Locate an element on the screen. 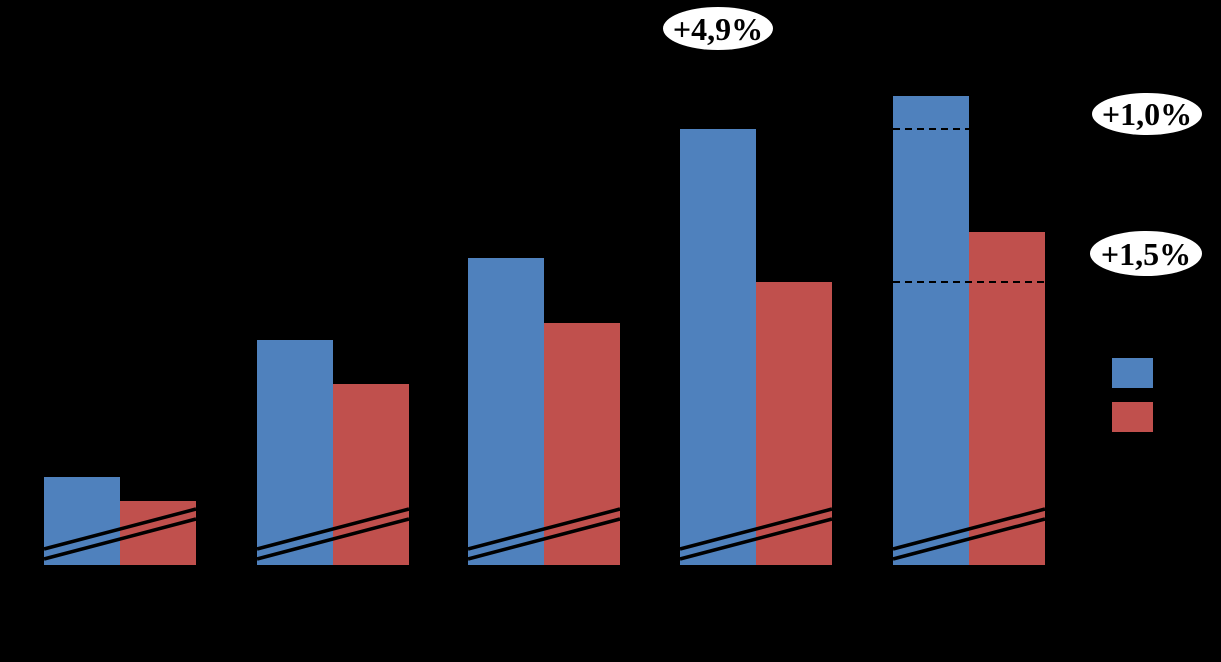  annotation-text-total-growth: +4,9% is located at coordinates (718, 28).